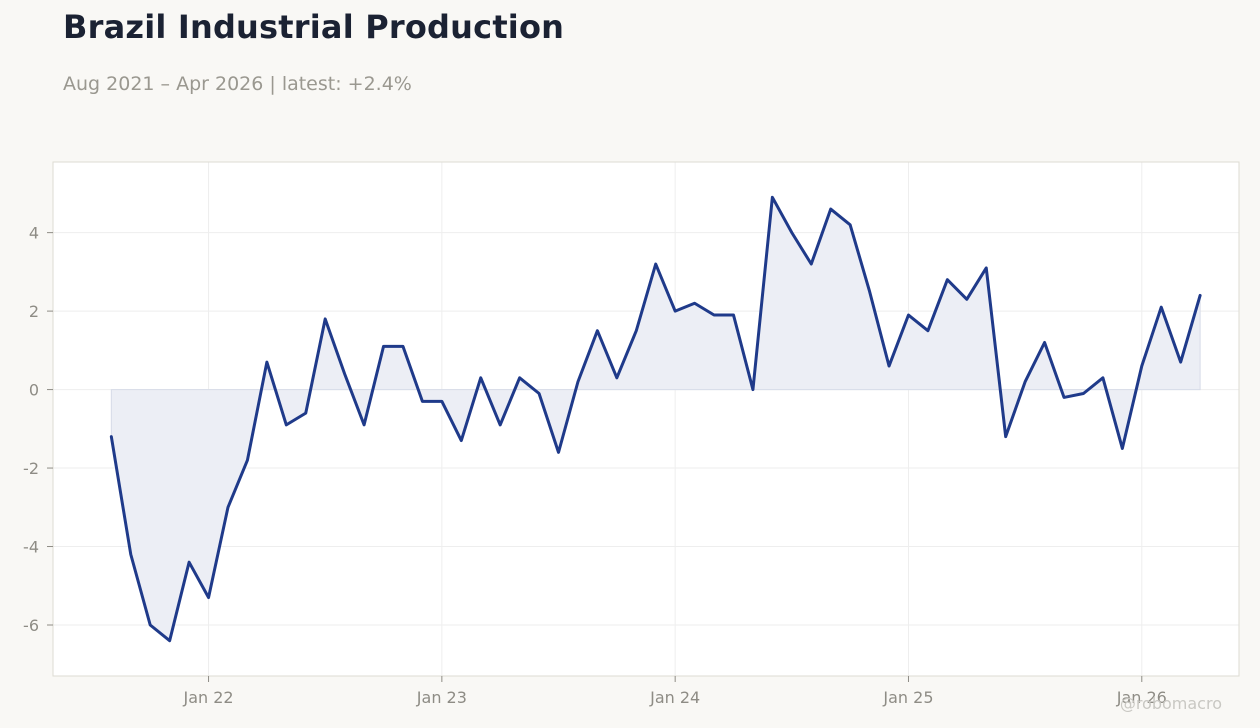 The image size is (1260, 728). What do you see at coordinates (1170, 703) in the screenshot?
I see `watermark: @robomacro` at bounding box center [1170, 703].